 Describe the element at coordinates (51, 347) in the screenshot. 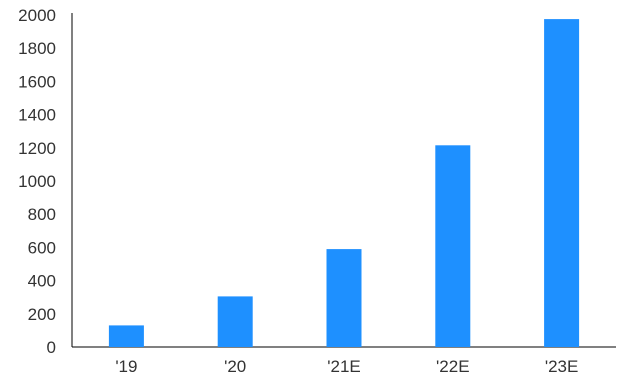

I see `y-tick-label: 0` at that location.